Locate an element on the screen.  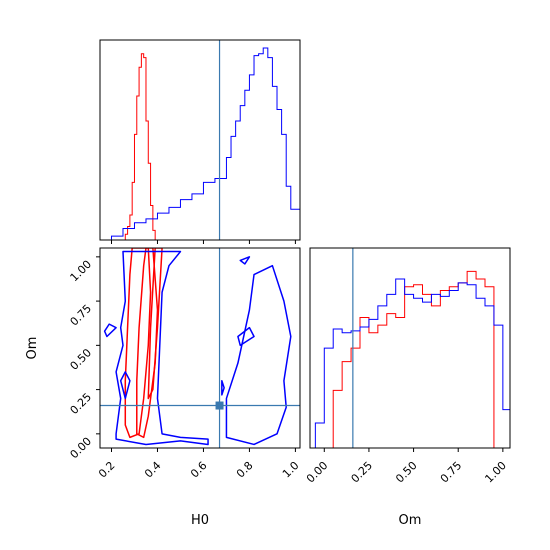
hist-om-series-group is located at coordinates (412, 359).